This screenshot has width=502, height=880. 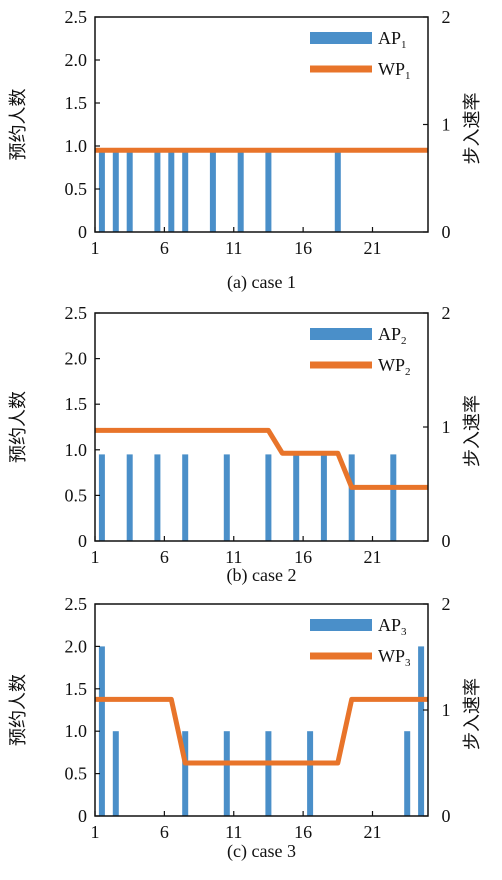 I want to click on panel-caption: (c) case 3, so click(x=261, y=851).